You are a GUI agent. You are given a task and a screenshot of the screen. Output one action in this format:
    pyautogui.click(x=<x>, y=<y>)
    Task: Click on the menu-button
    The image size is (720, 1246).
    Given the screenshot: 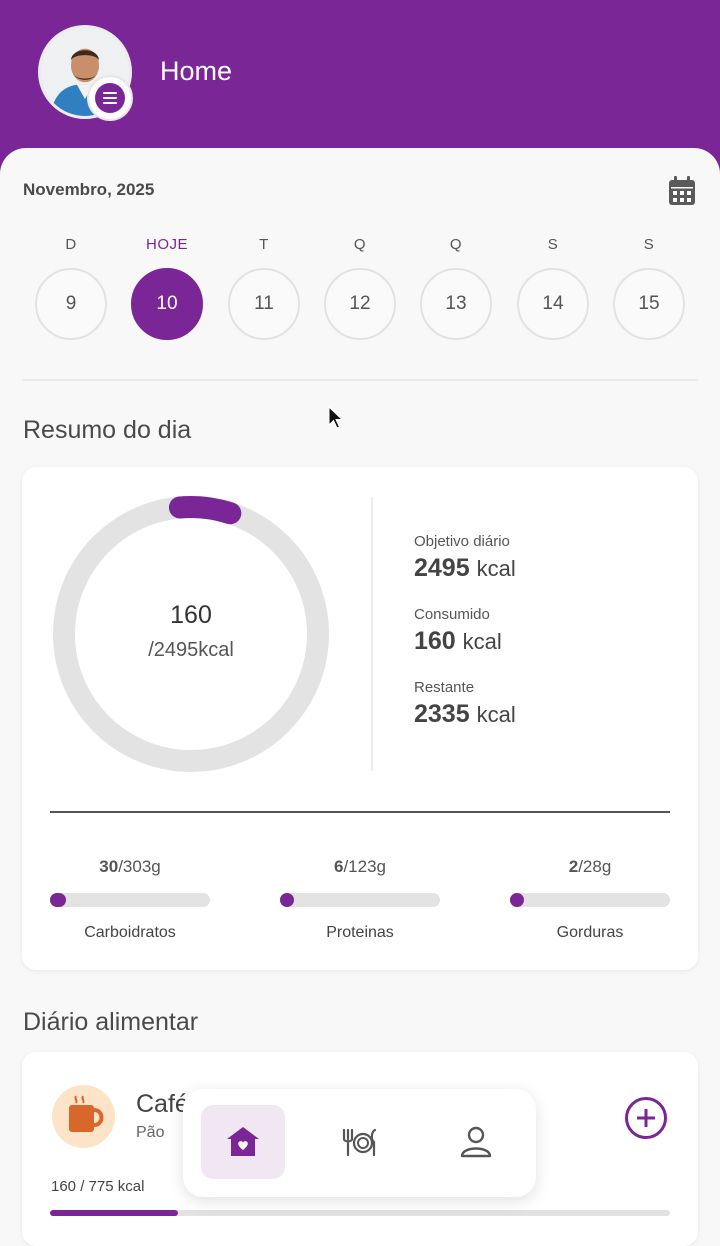 What is the action you would take?
    pyautogui.click(x=110, y=98)
    